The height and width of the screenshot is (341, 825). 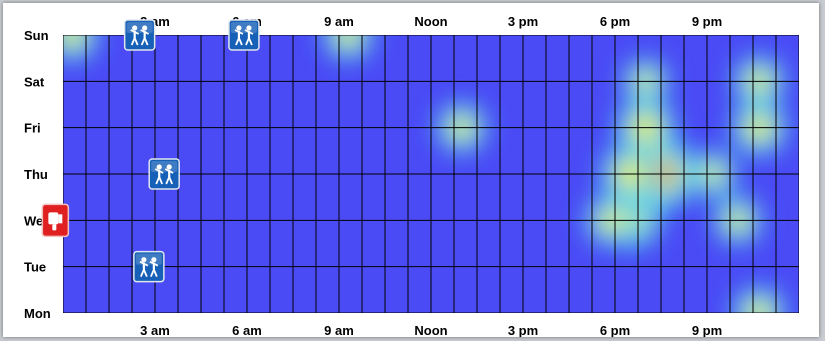 I want to click on hour-tick-label: 6 am, so click(x=247, y=330).